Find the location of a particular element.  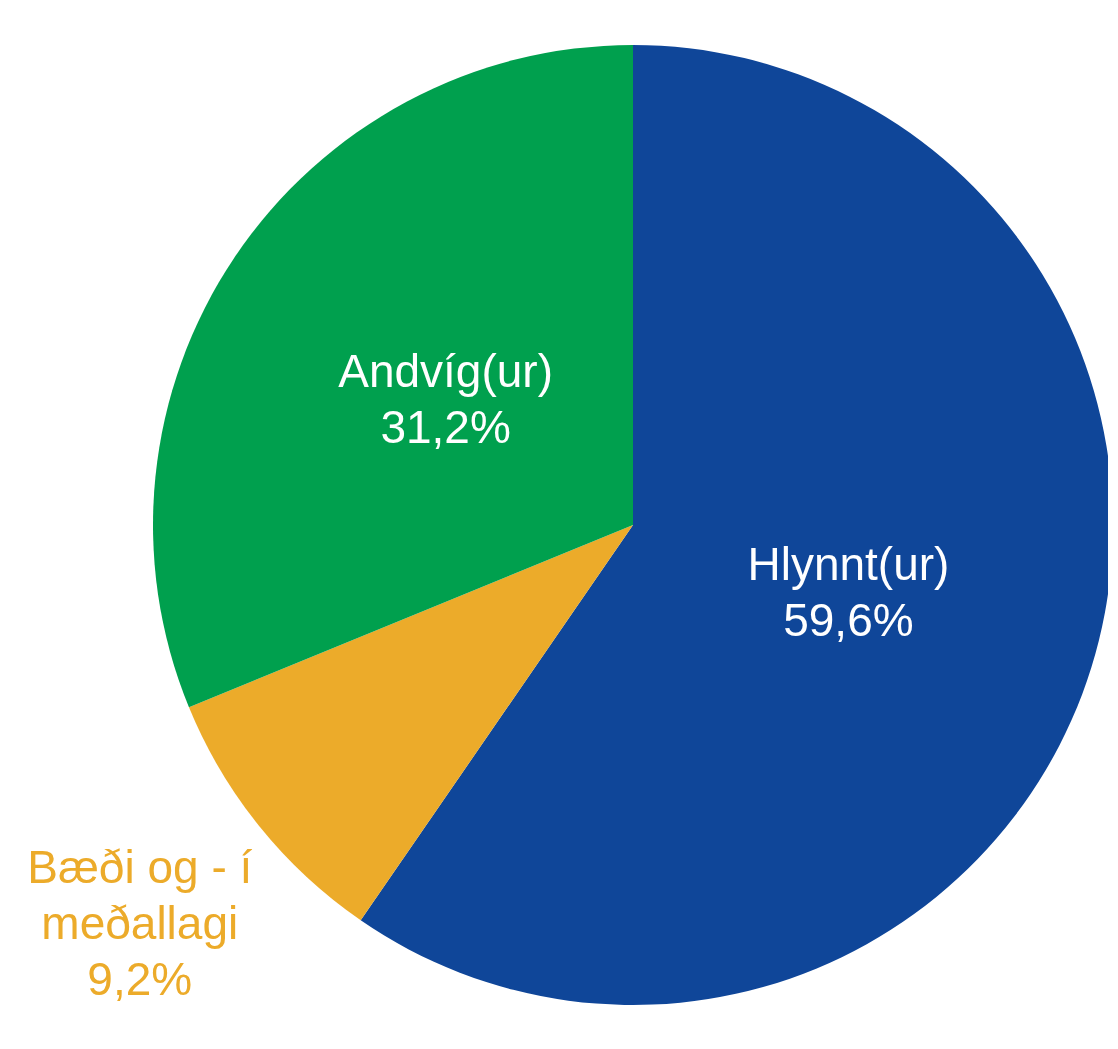

slice-label: Bæði og - í meðallagi is located at coordinates (140, 894).